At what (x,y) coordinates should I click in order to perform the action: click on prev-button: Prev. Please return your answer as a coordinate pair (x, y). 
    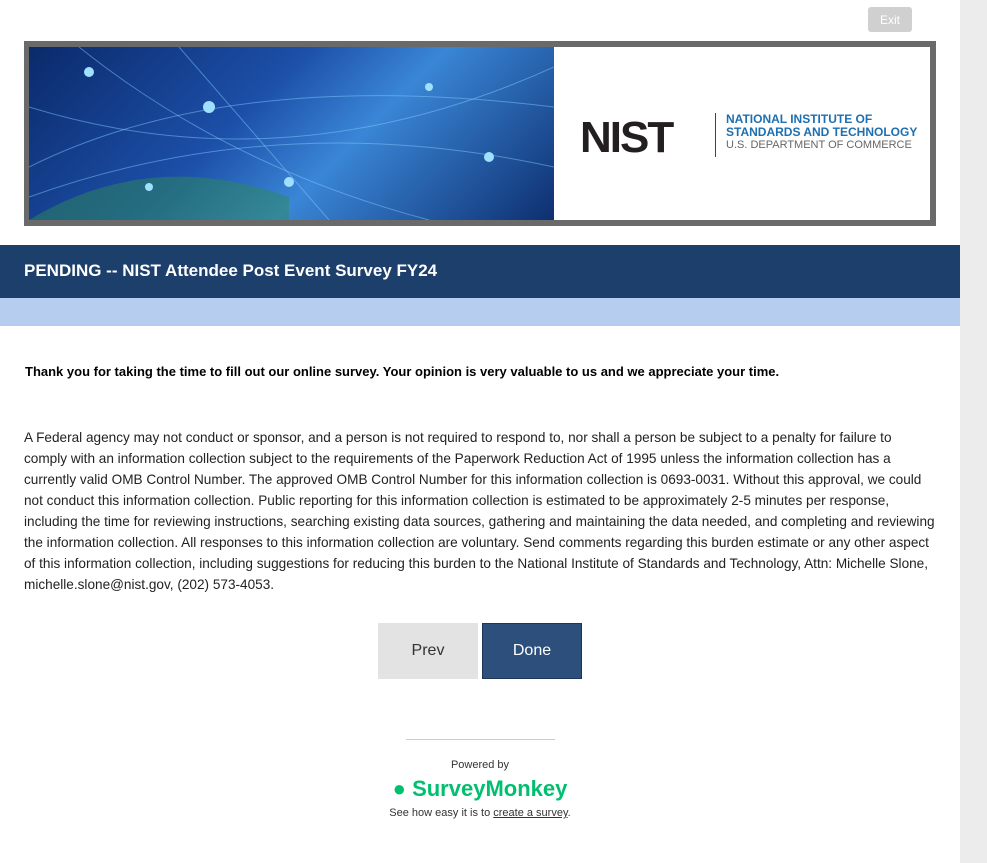
    Looking at the image, I should click on (428, 651).